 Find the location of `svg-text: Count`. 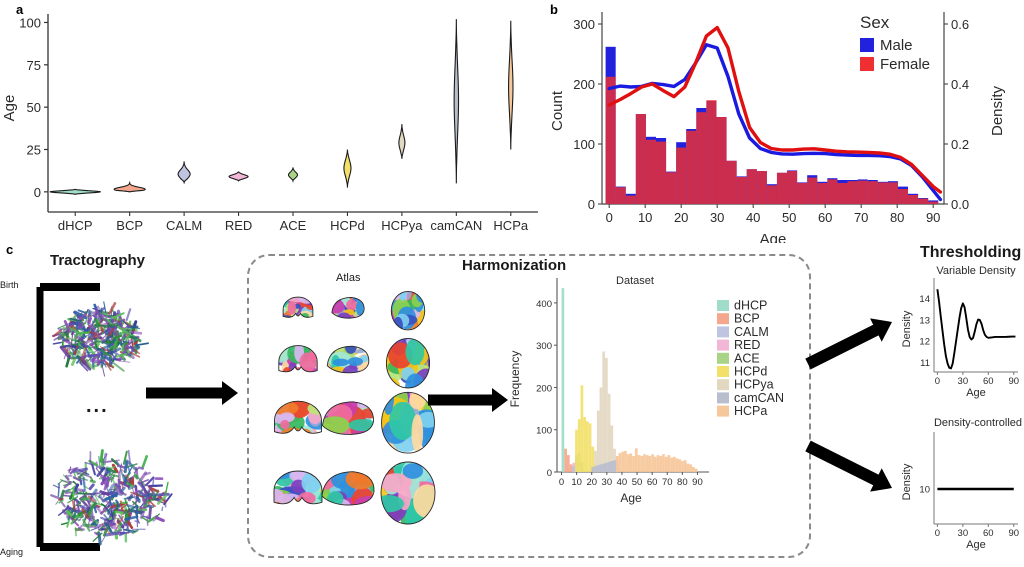

svg-text: Count is located at coordinates (557, 110).